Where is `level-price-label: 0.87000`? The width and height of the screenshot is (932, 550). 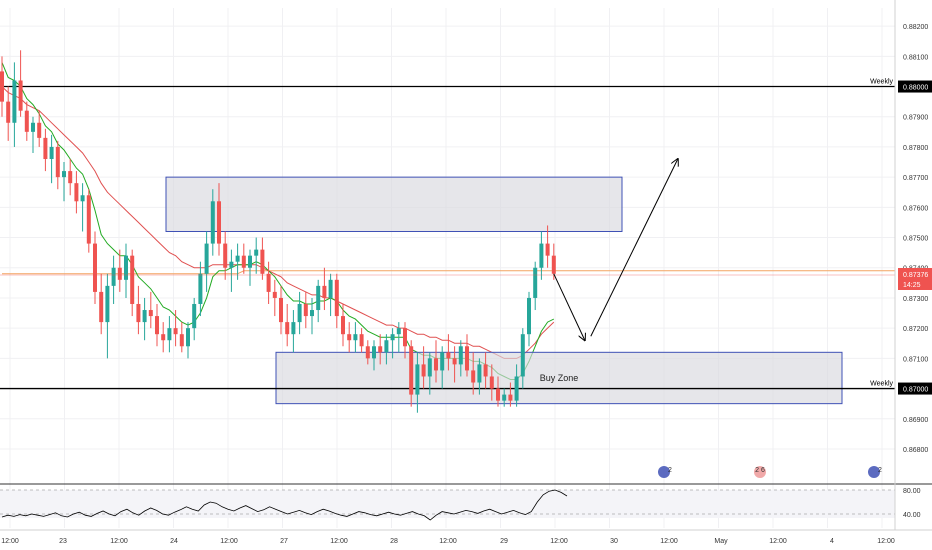
level-price-label: 0.87000 is located at coordinates (915, 390).